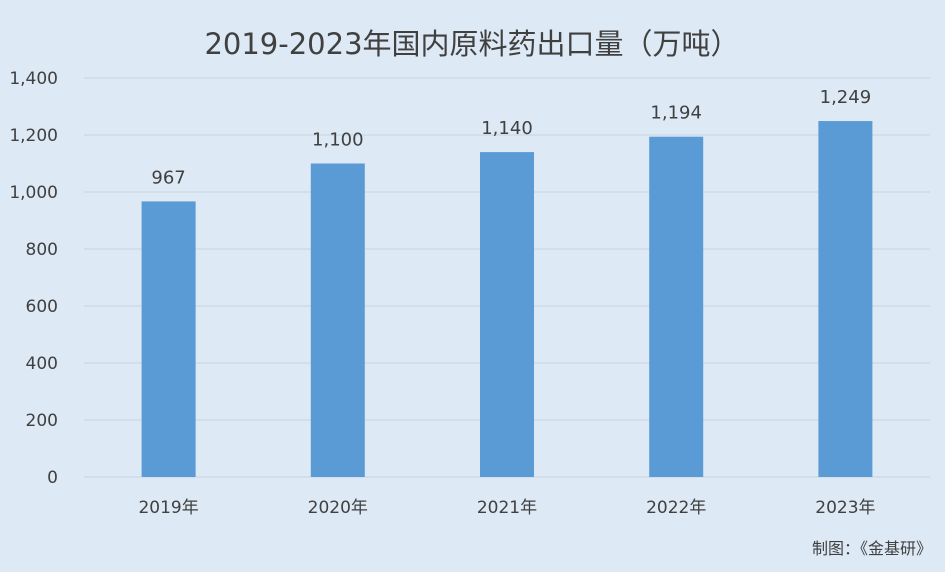 This screenshot has width=945, height=572. What do you see at coordinates (42, 250) in the screenshot?
I see `y-tick-label: 800` at bounding box center [42, 250].